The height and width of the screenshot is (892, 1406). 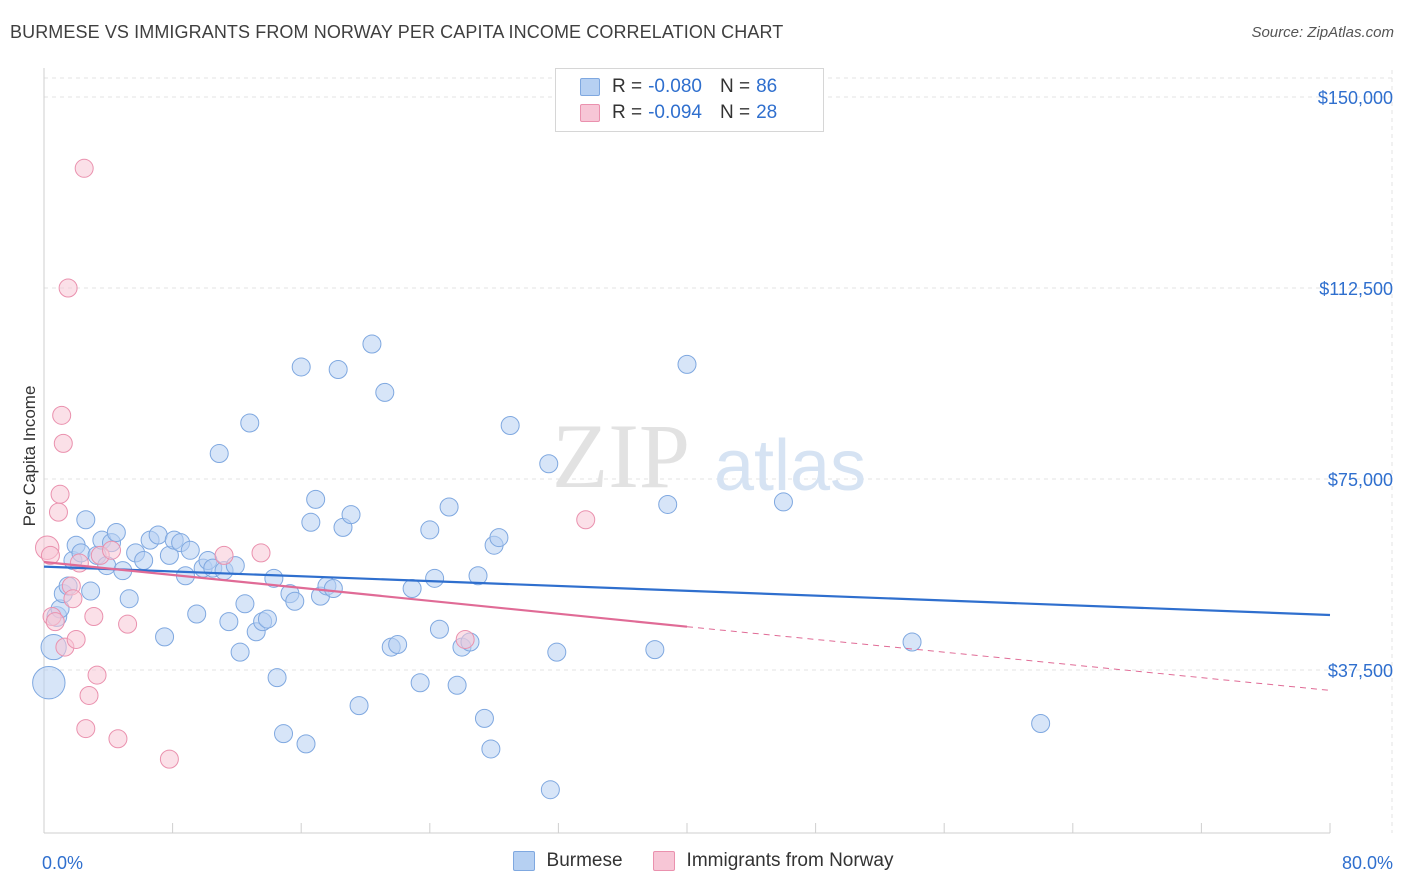 What do you see at coordinates (523, 861) in the screenshot?
I see `series-swatch-burmese` at bounding box center [523, 861].